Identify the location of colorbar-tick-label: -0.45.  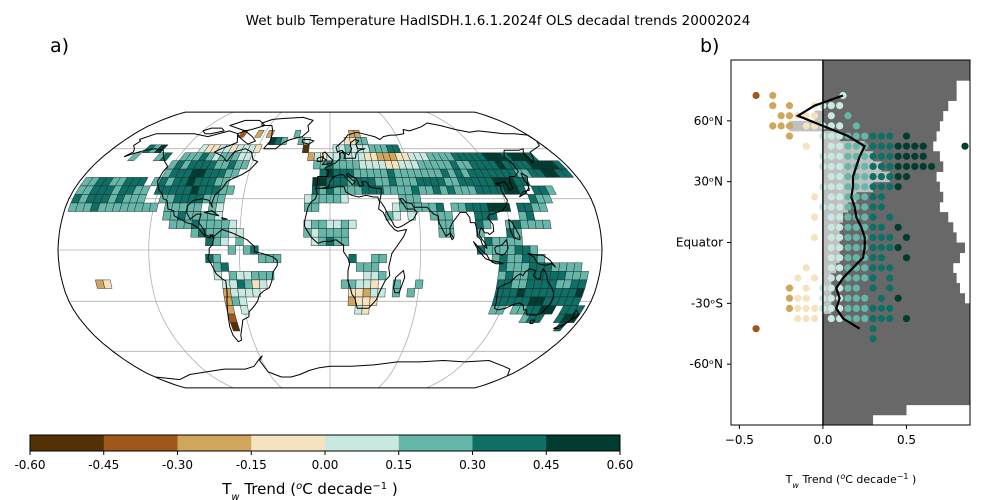
(103, 465).